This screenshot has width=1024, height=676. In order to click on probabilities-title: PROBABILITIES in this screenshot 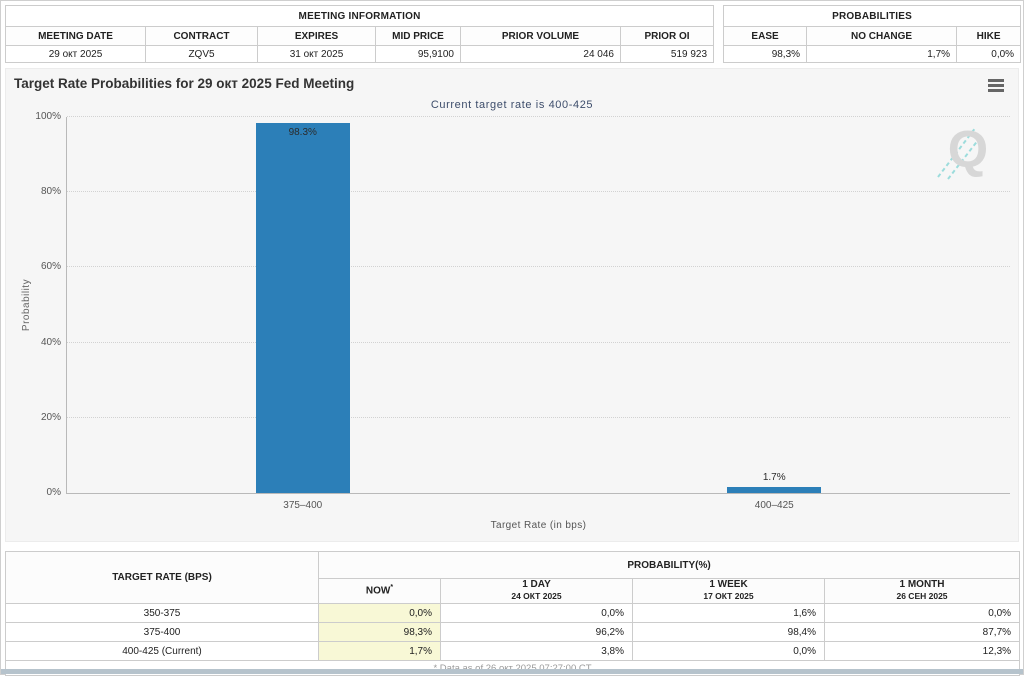, I will do `click(872, 16)`.